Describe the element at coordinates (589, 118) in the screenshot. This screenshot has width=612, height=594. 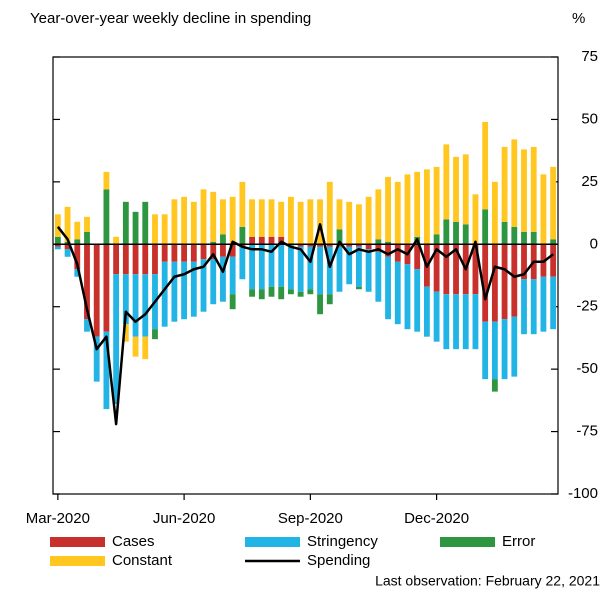
I see `y-tick-label: 50` at that location.